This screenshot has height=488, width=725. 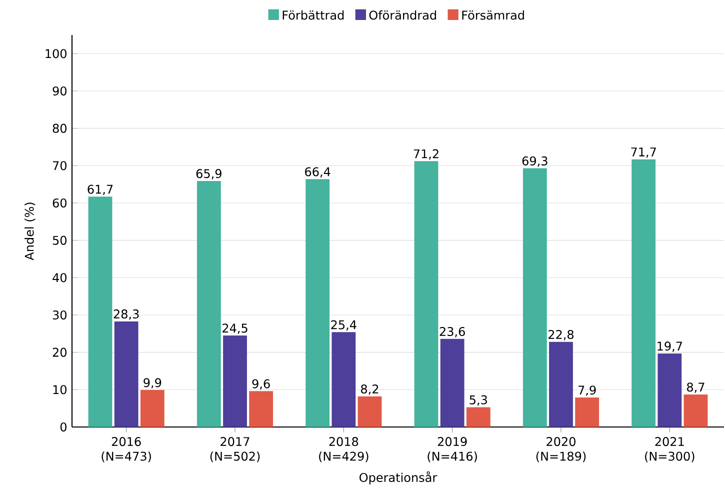 What do you see at coordinates (535, 161) in the screenshot?
I see `data-label: 69,3` at bounding box center [535, 161].